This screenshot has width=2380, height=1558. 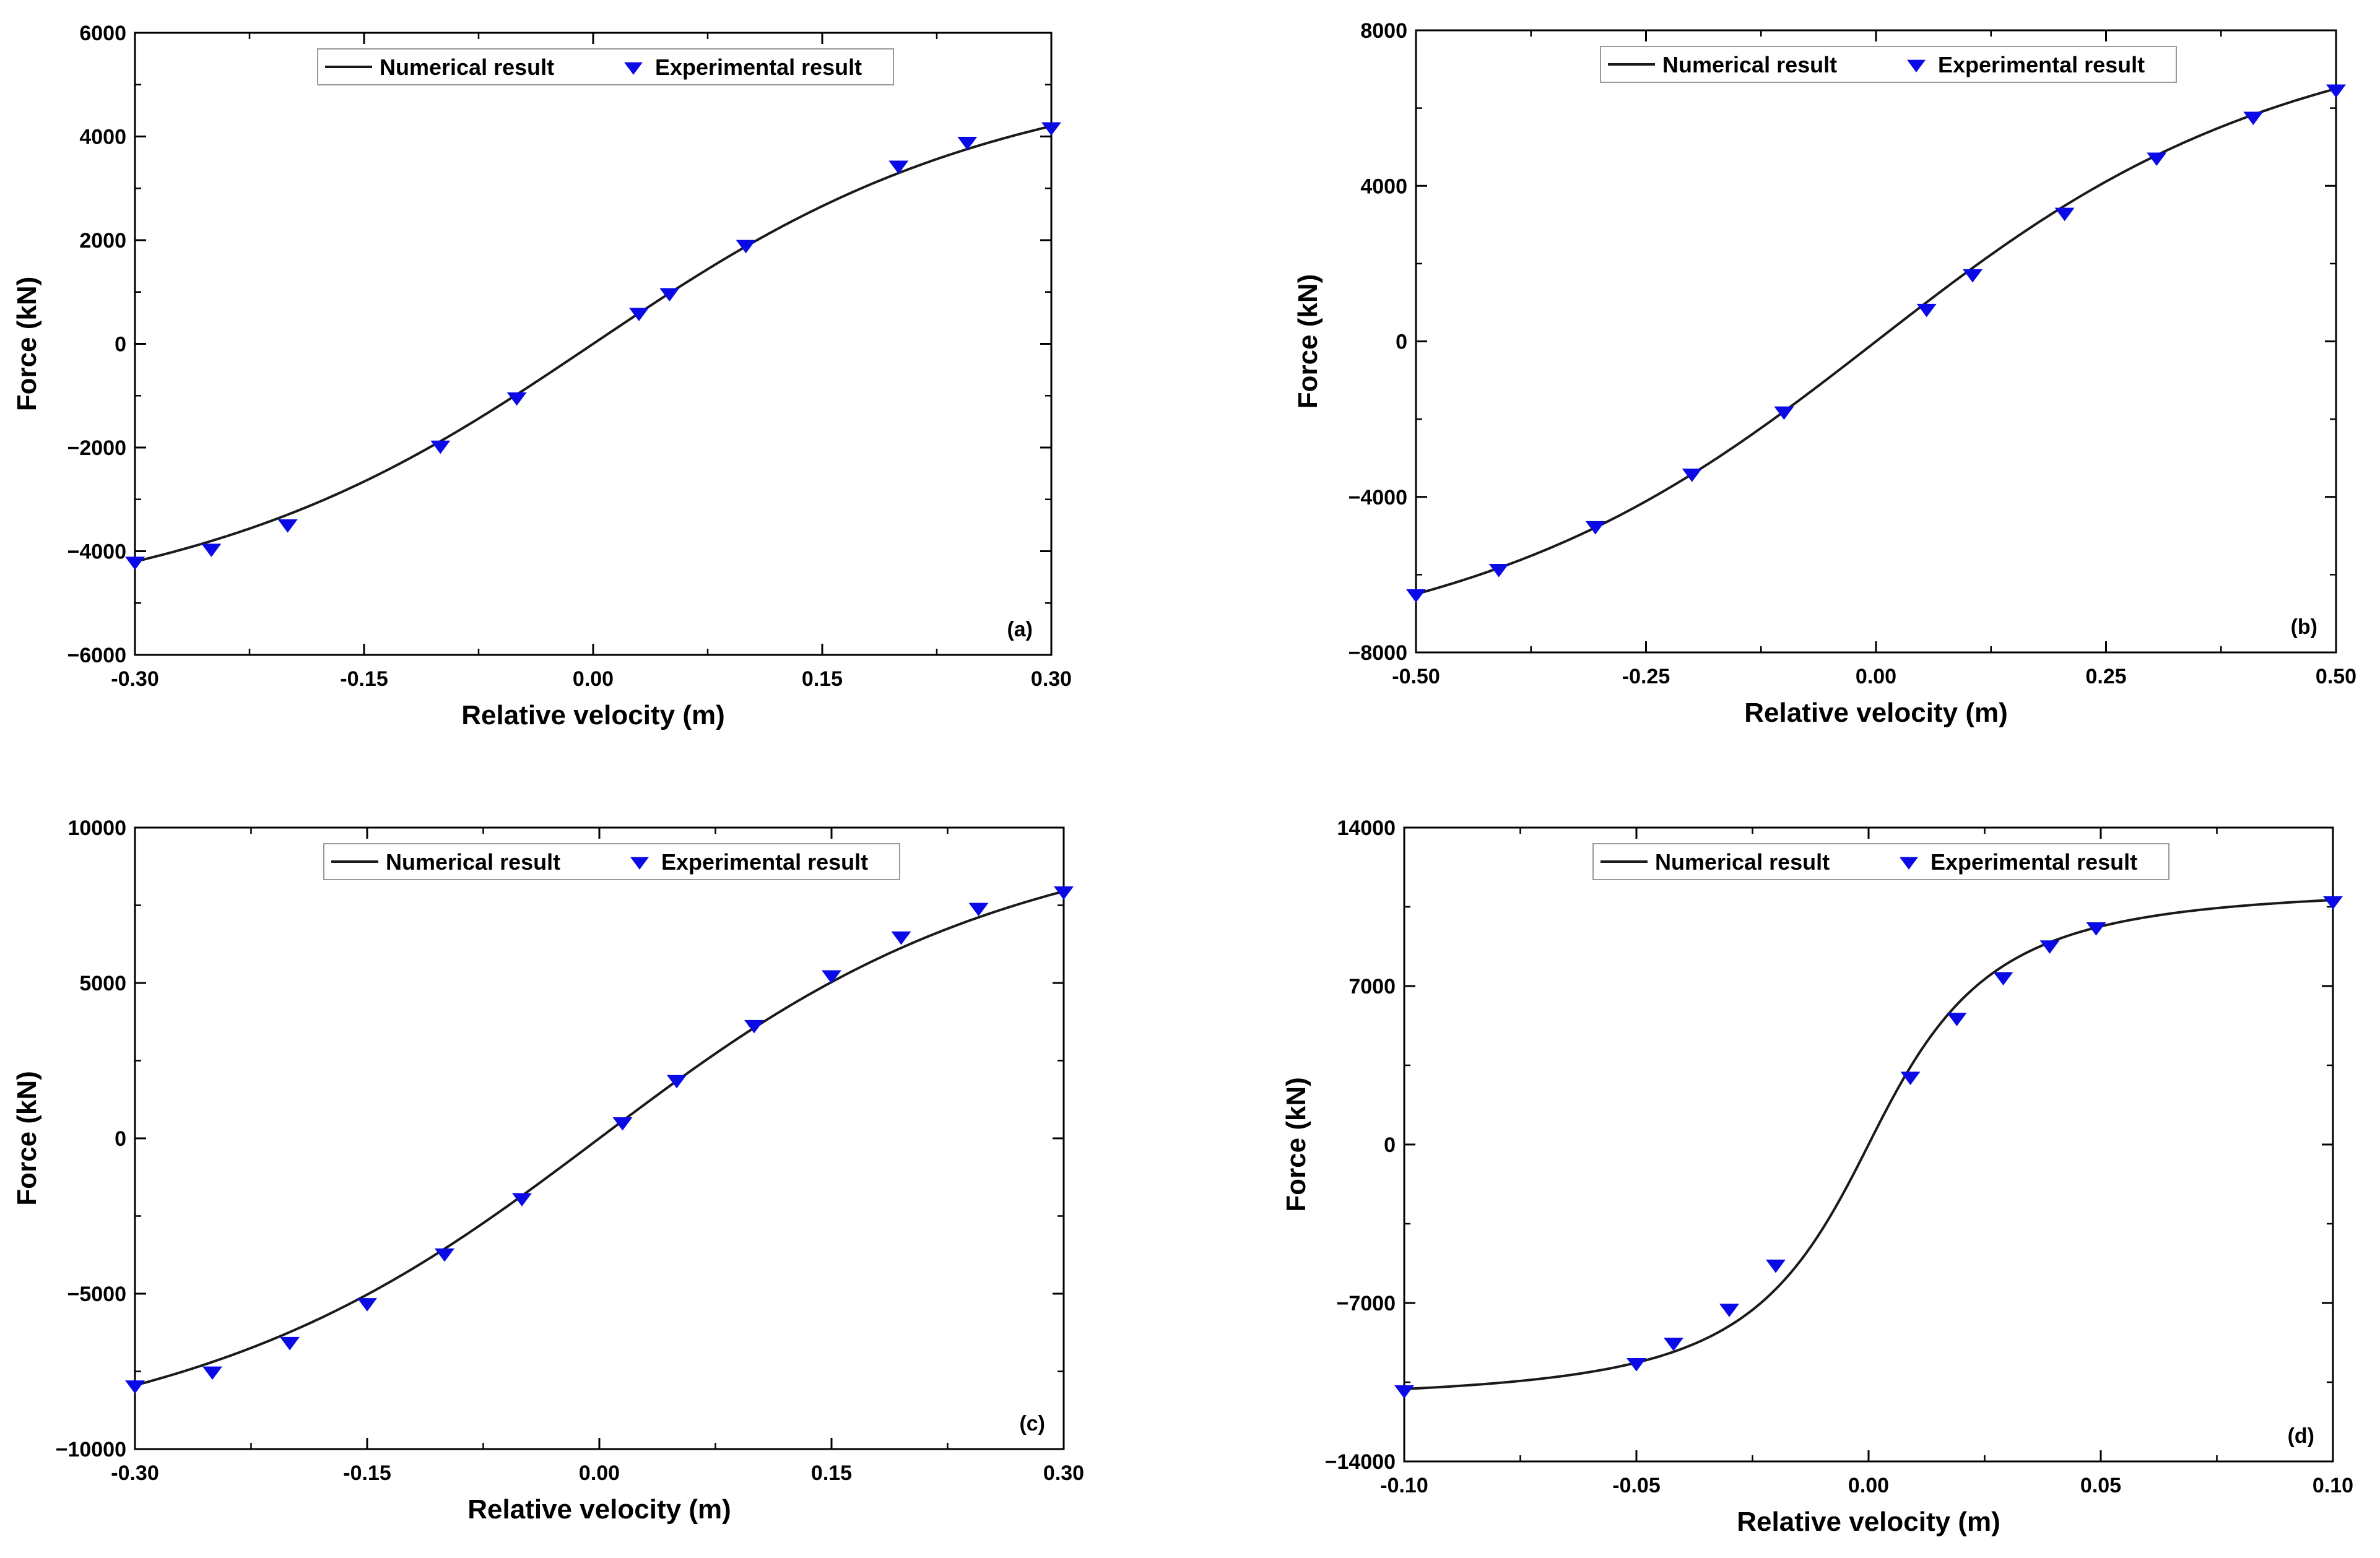 I want to click on y-tick-label: 6000, so click(x=102, y=33).